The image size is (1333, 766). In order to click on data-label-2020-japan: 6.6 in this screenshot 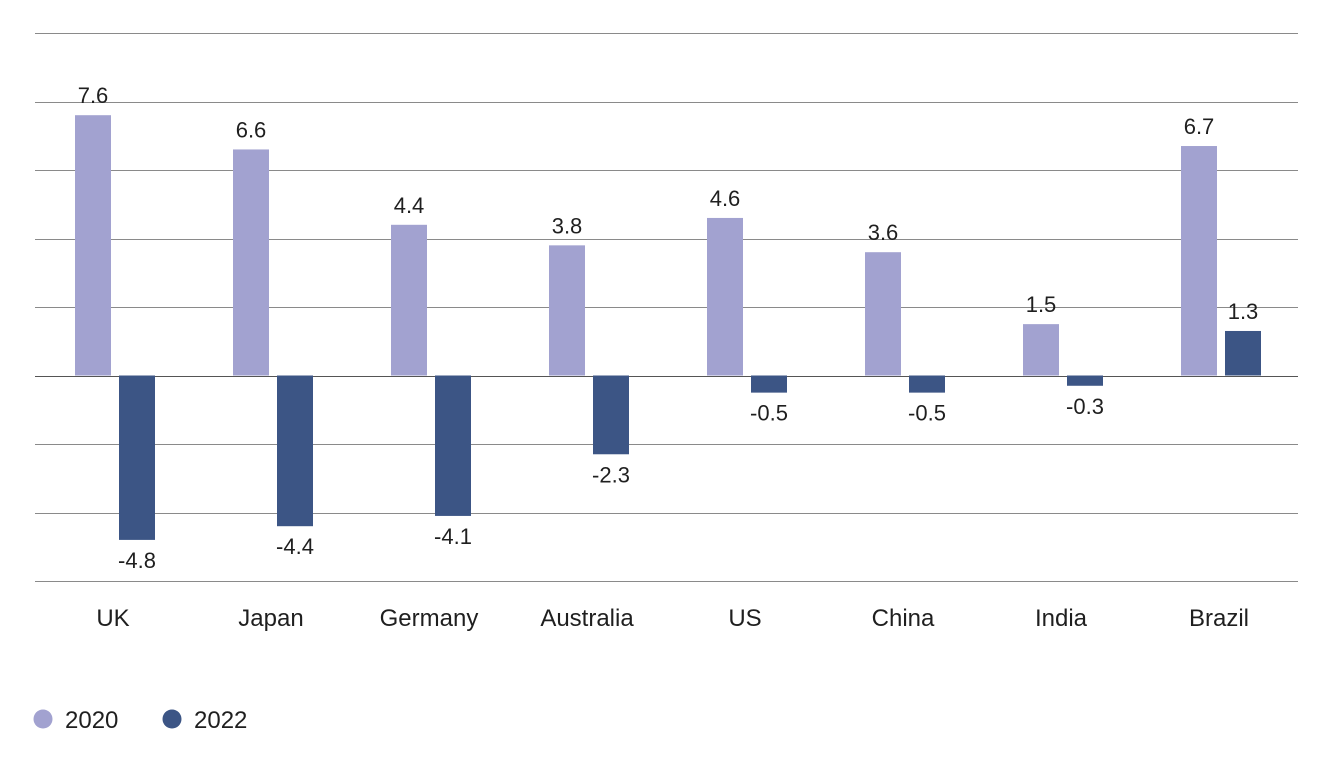, I will do `click(251, 129)`.